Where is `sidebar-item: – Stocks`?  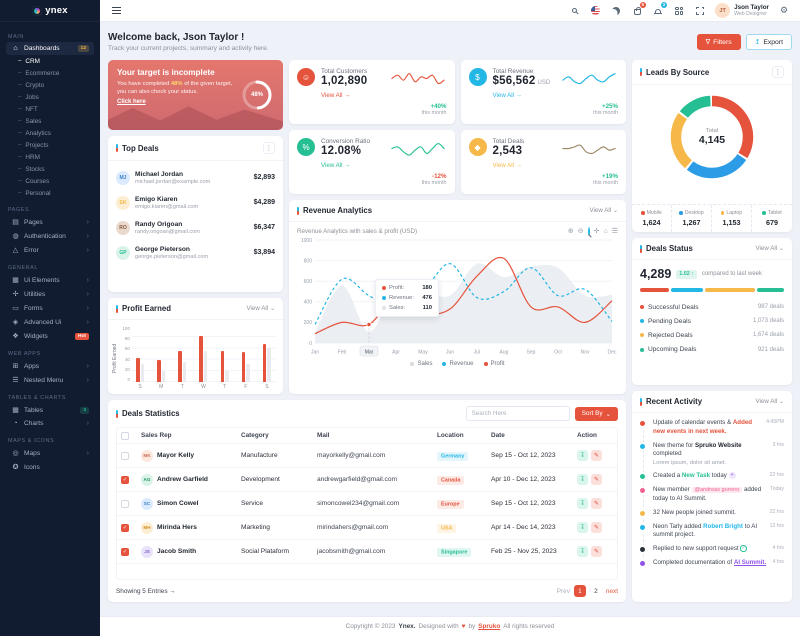
sidebar-item: – Stocks is located at coordinates (50, 169).